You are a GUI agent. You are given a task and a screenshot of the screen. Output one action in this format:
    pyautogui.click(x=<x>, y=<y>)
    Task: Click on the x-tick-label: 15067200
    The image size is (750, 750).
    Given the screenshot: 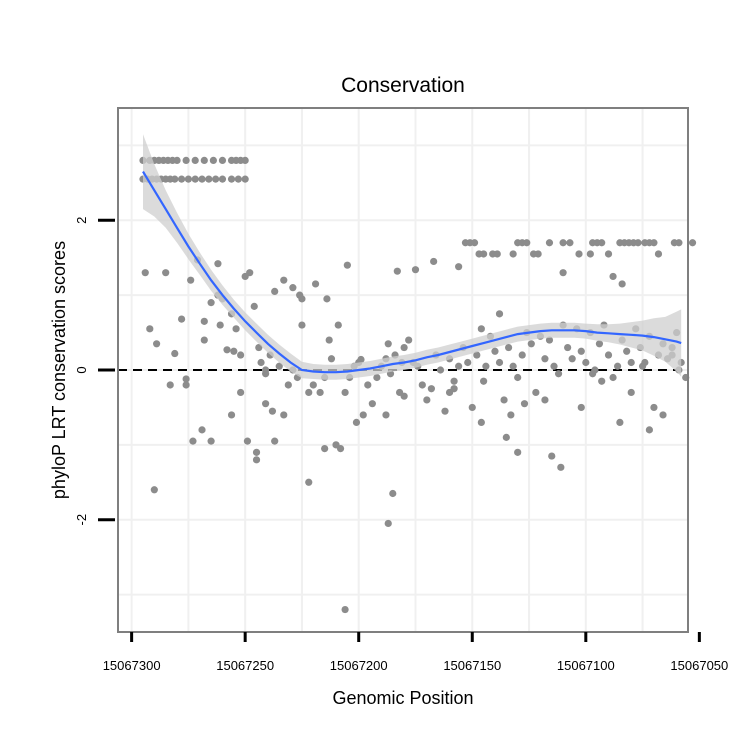 What is the action you would take?
    pyautogui.click(x=359, y=665)
    